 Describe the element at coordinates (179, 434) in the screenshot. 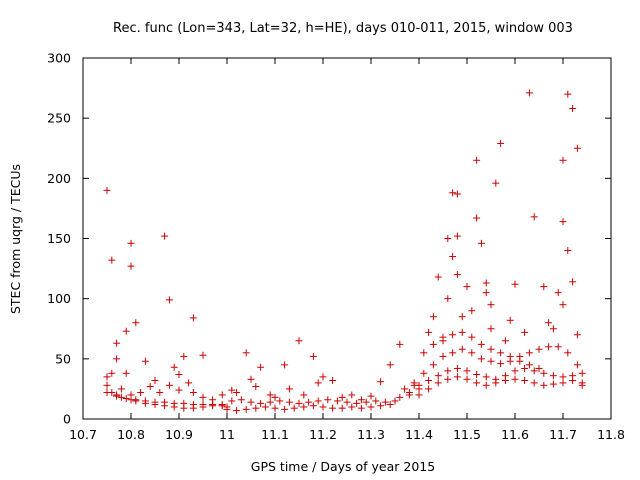

I see `x-tick-label: 10.9` at that location.